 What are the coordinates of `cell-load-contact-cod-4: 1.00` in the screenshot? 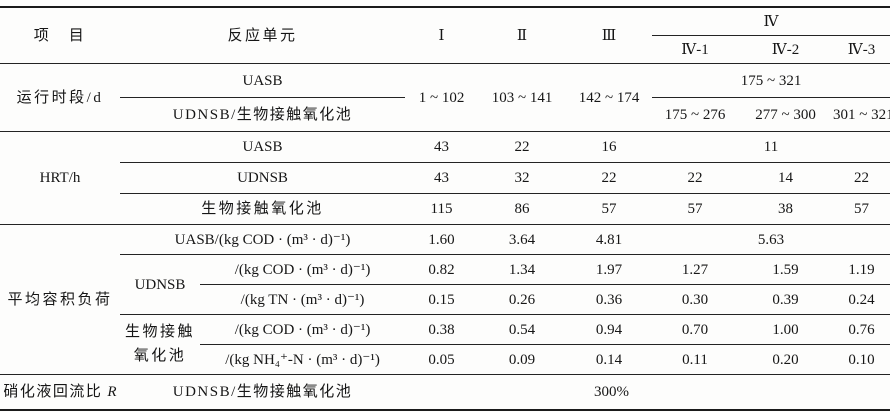 It's located at (786, 329).